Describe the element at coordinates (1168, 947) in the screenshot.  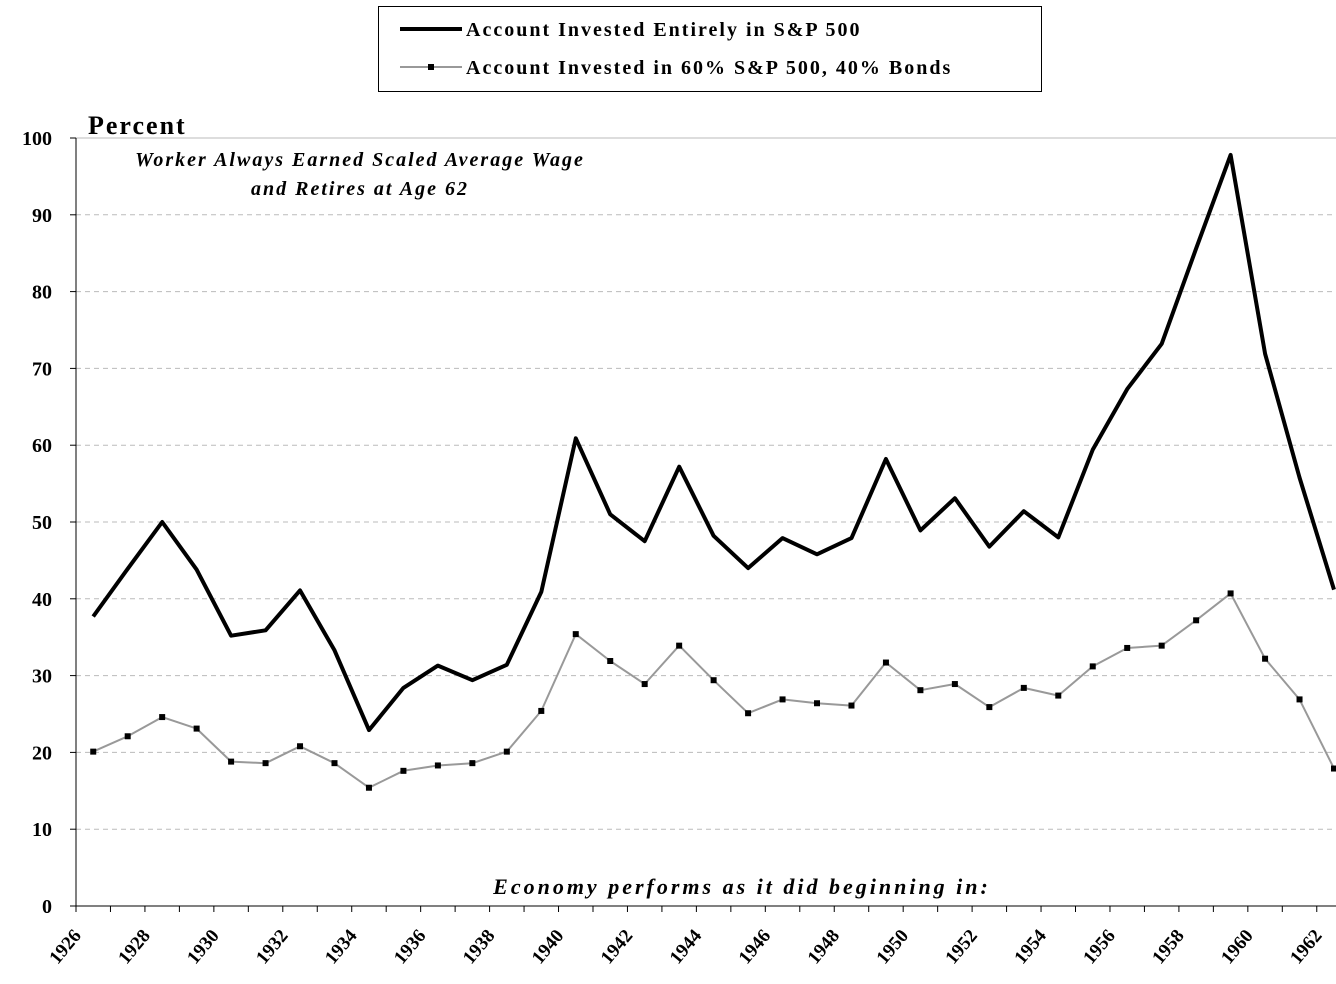
I see `x-tick-label: 1958` at that location.